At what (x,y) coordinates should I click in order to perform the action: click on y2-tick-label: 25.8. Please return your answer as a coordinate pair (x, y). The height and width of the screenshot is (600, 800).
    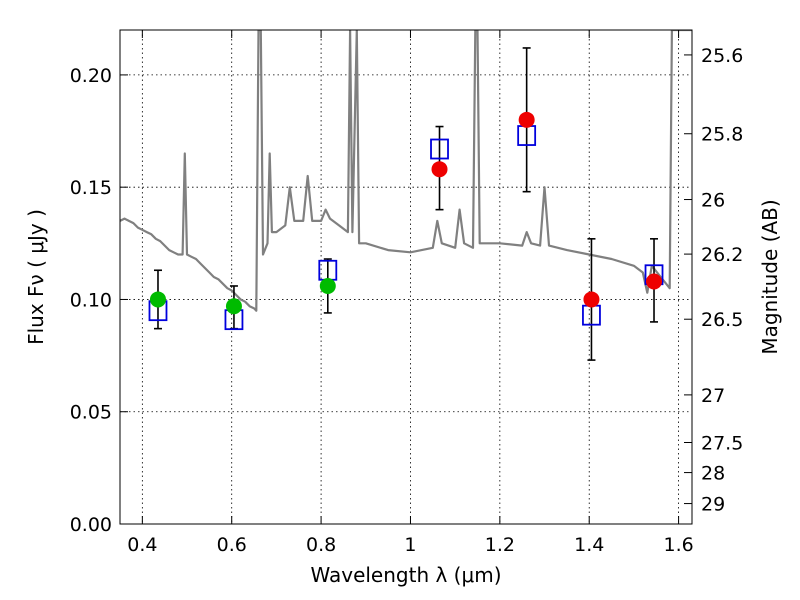
    Looking at the image, I should click on (722, 135).